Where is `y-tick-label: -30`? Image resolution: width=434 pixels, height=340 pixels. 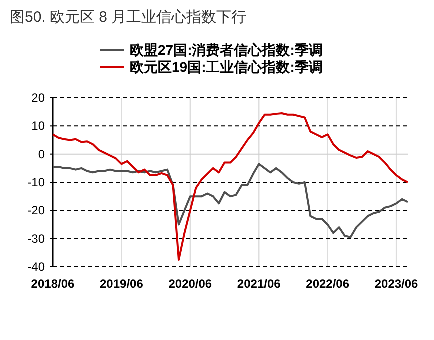 y-tick-label: -30 is located at coordinates (37, 239).